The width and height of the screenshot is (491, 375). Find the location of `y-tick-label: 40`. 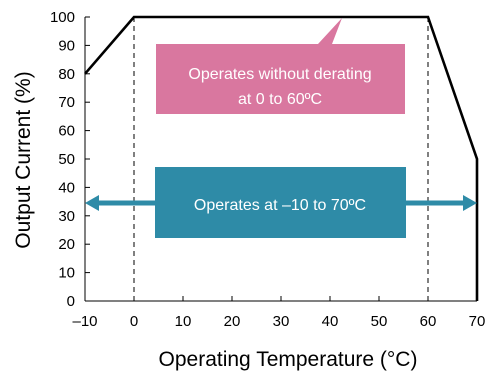

y-tick-label: 40 is located at coordinates (66, 187).